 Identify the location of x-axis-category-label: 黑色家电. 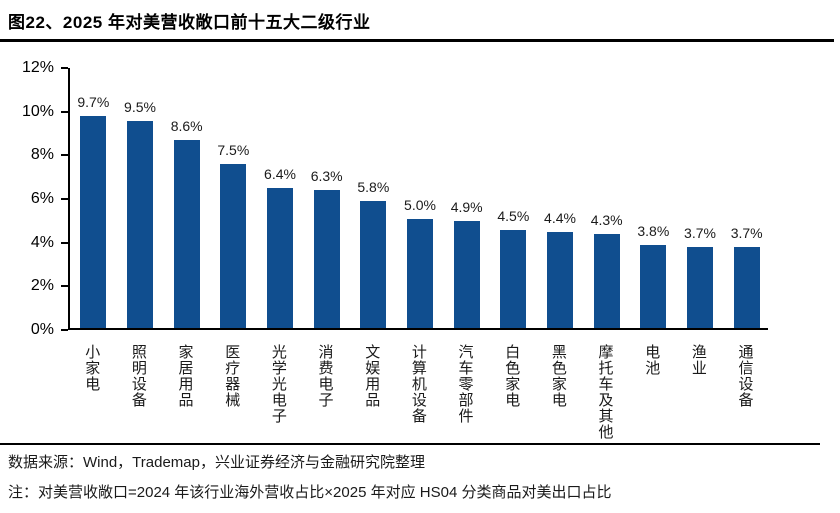
(558, 376).